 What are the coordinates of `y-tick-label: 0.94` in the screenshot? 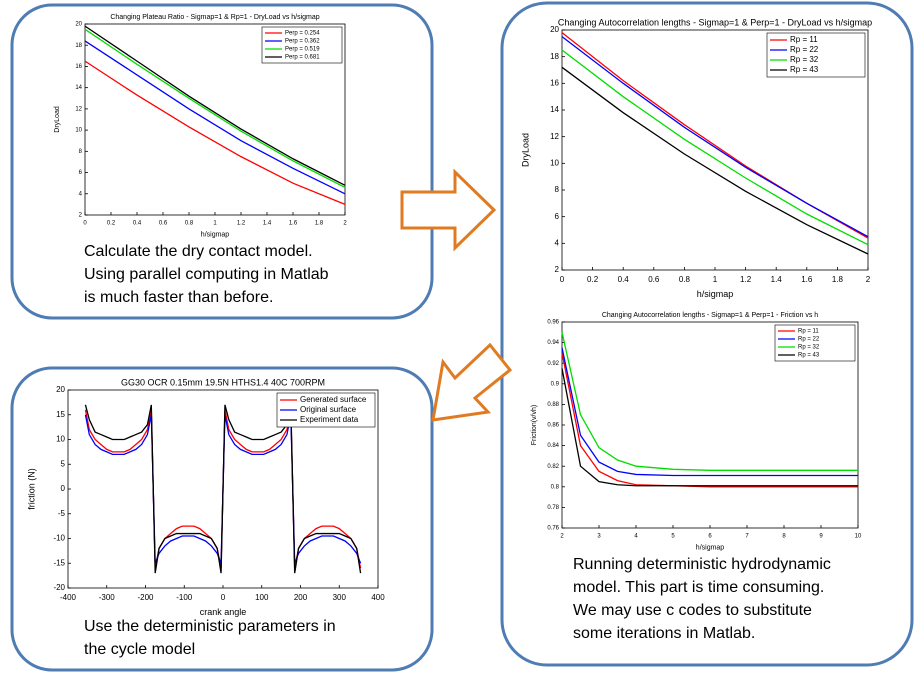 It's located at (553, 343).